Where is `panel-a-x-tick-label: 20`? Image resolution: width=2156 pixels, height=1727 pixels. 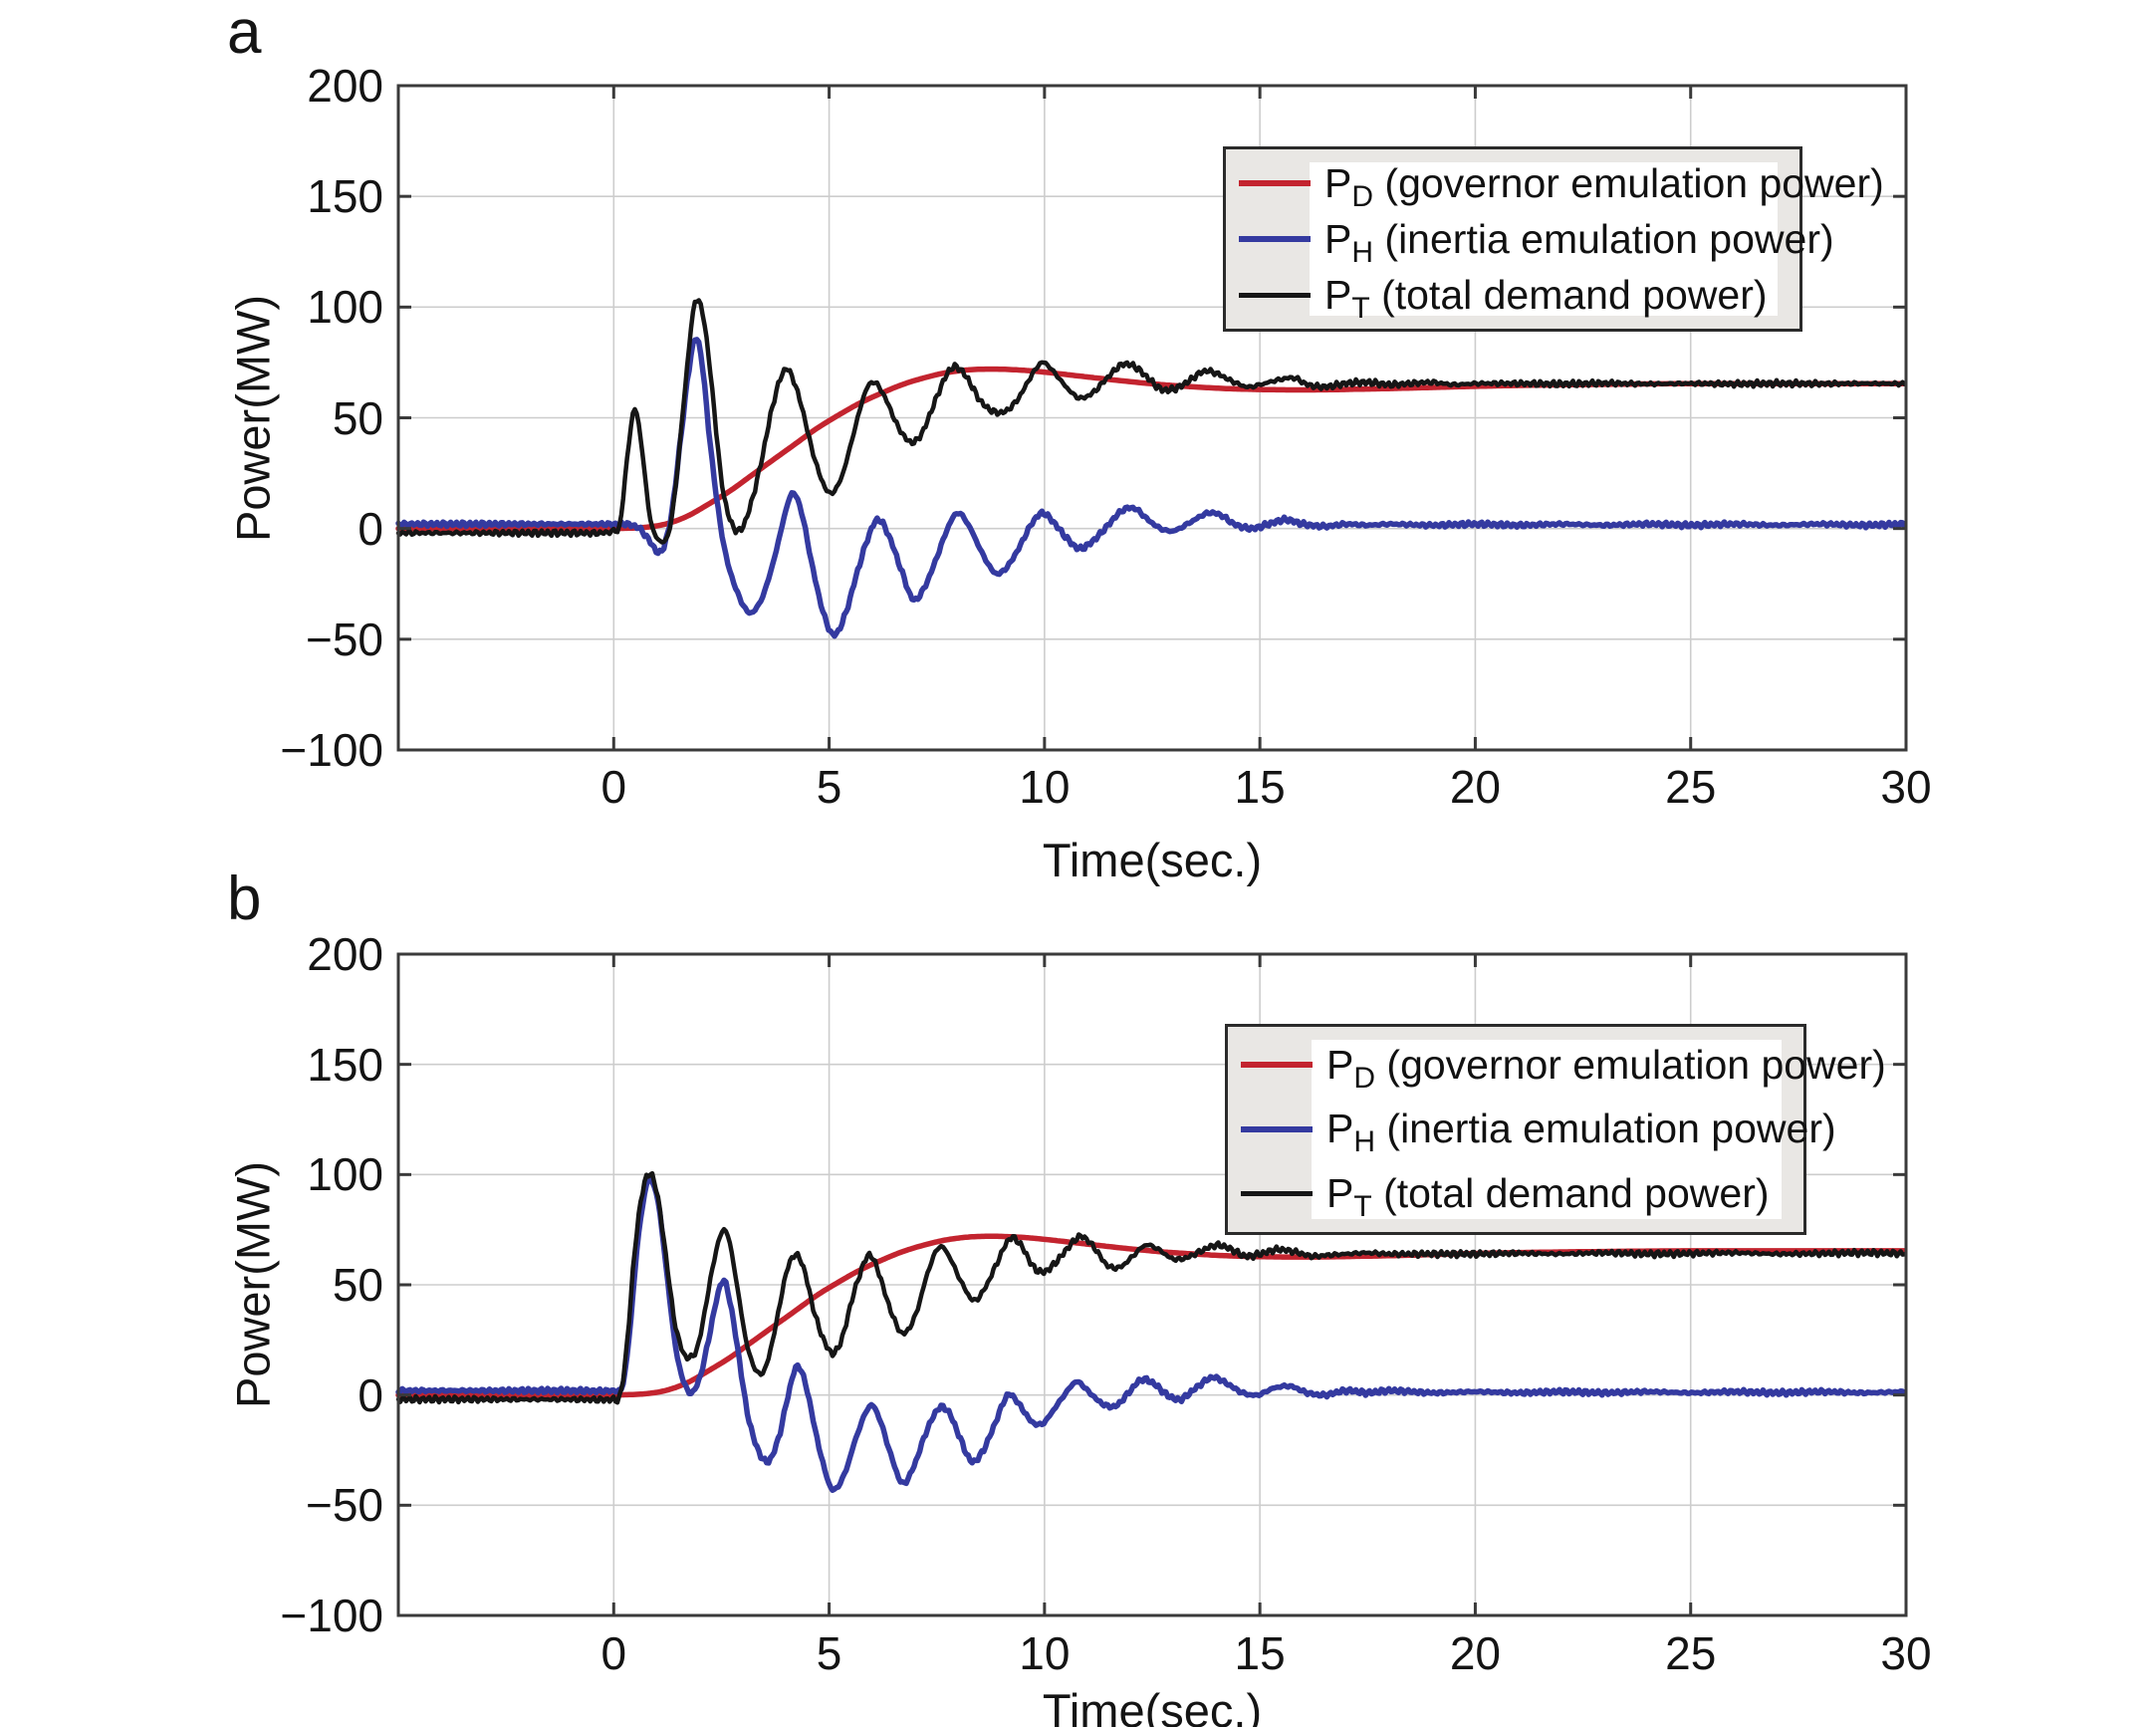 panel-a-x-tick-label: 20 is located at coordinates (1475, 787).